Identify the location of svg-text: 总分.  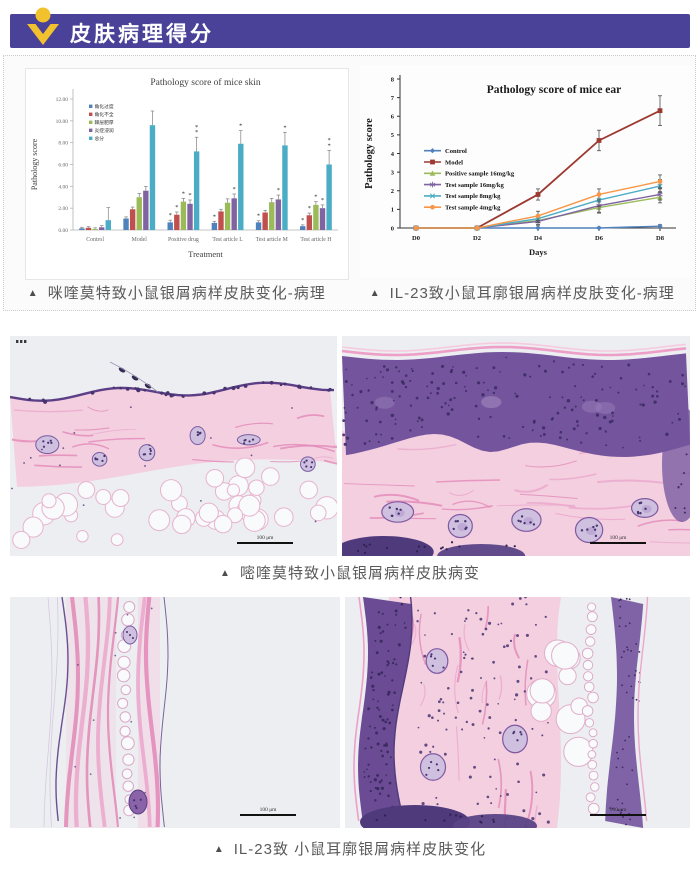
(100, 138).